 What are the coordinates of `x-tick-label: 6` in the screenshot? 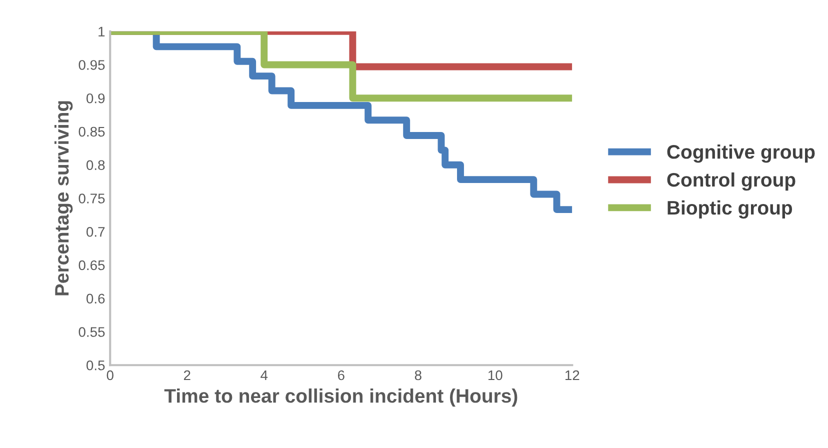 It's located at (341, 375).